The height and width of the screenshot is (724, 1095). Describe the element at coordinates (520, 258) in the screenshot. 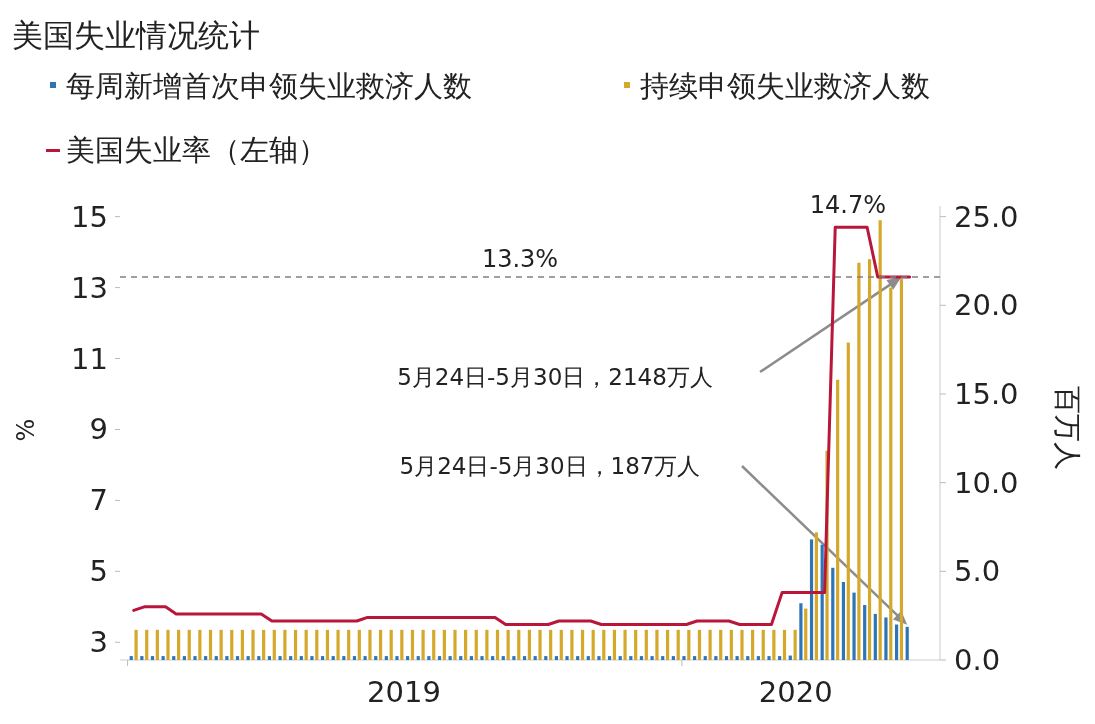

I see `ref-line-label: 13.3%` at that location.